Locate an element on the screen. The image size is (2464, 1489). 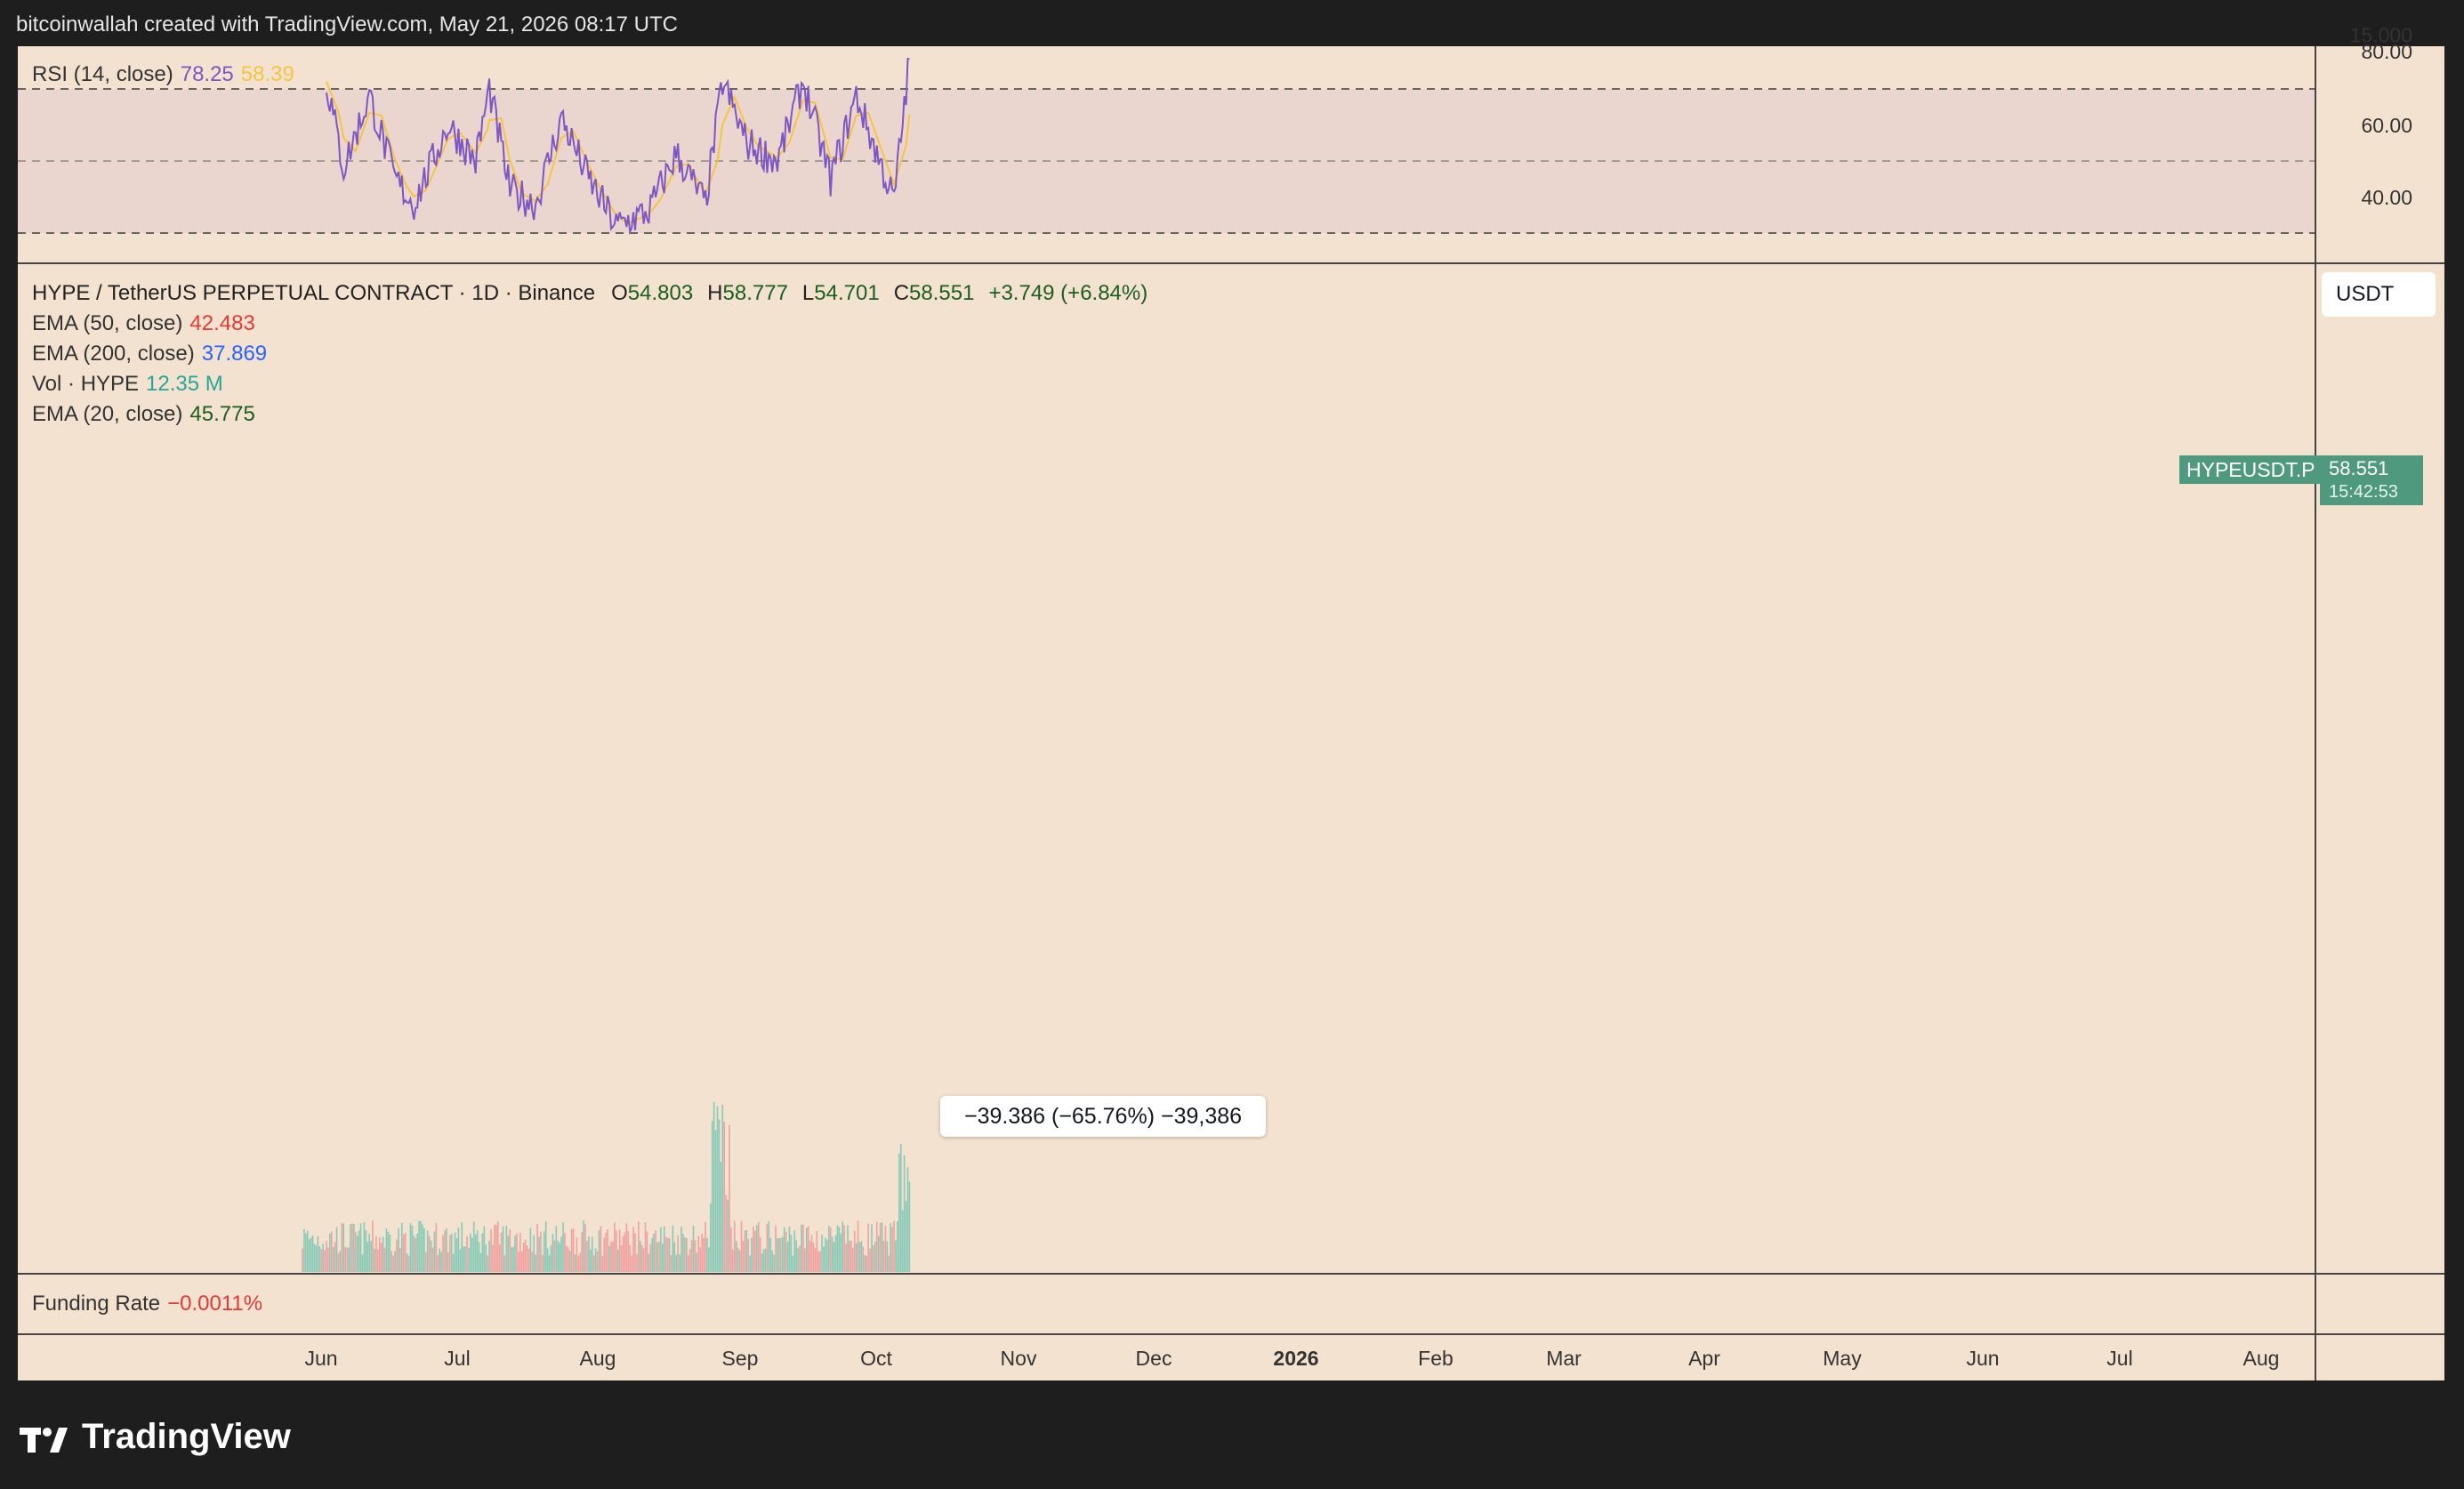
ohlc-open: 54.803 is located at coordinates (661, 293).